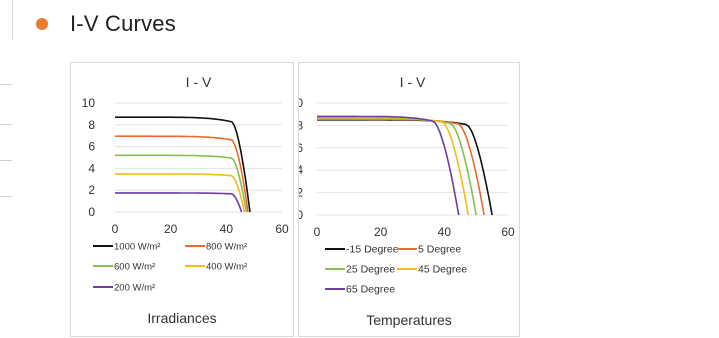  I want to click on legend-label: 65 Degree, so click(370, 290).